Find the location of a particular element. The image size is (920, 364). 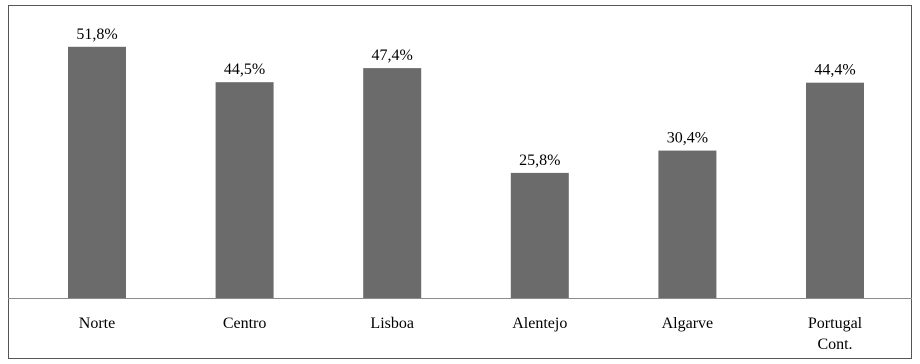

bar-portugal-cont is located at coordinates (835, 190).